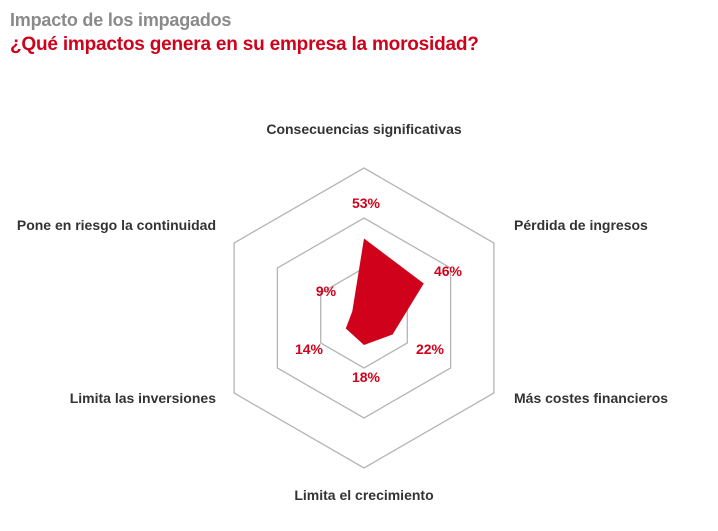  Describe the element at coordinates (143, 398) in the screenshot. I see `axis-label: Limita las inversiones` at that location.